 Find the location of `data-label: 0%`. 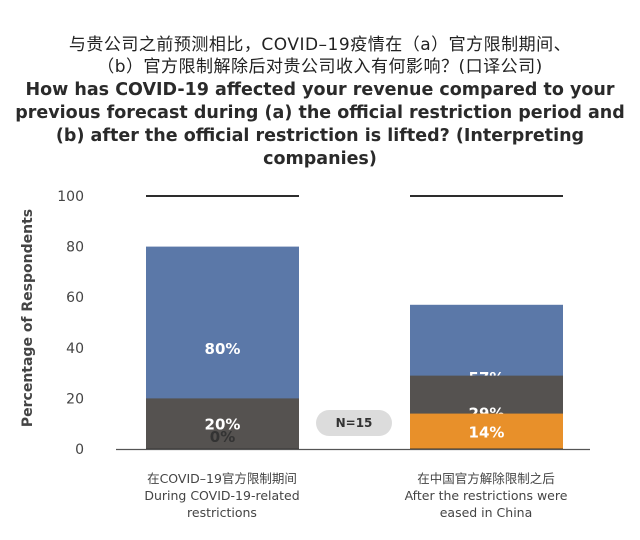

data-label: 0% is located at coordinates (222, 437).